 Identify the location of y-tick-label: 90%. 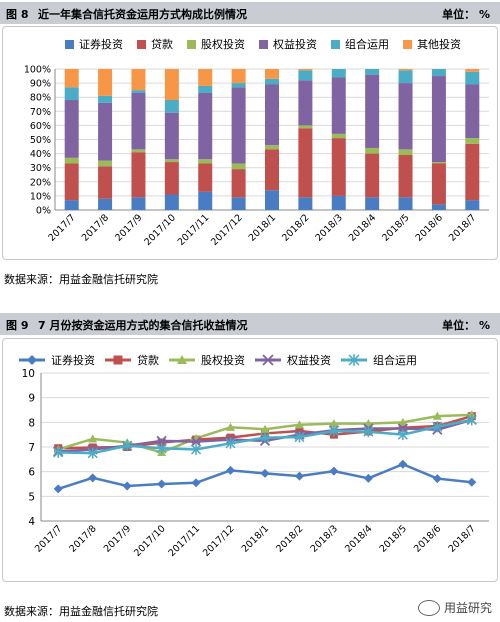
(40, 84).